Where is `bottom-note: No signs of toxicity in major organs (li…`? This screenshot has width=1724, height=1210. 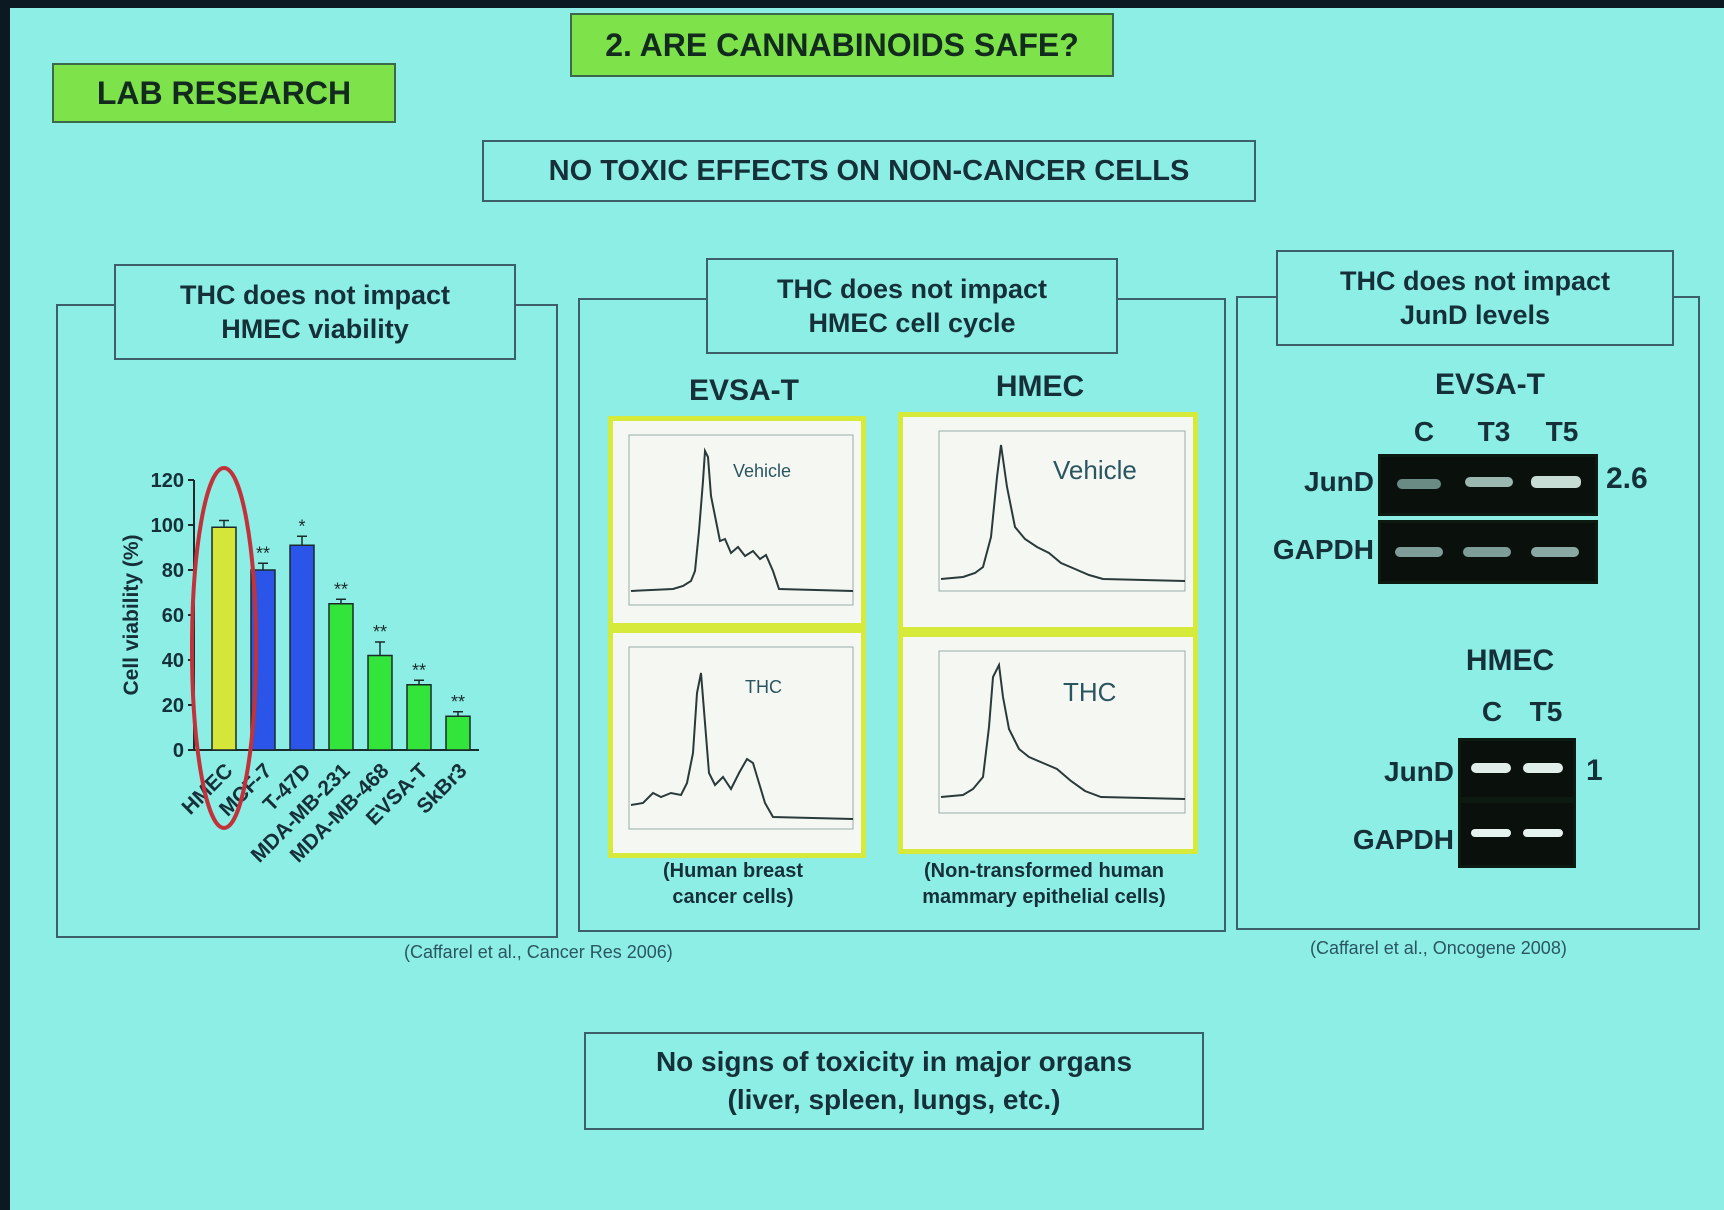 bottom-note: No signs of toxicity in major organs (li… is located at coordinates (894, 1081).